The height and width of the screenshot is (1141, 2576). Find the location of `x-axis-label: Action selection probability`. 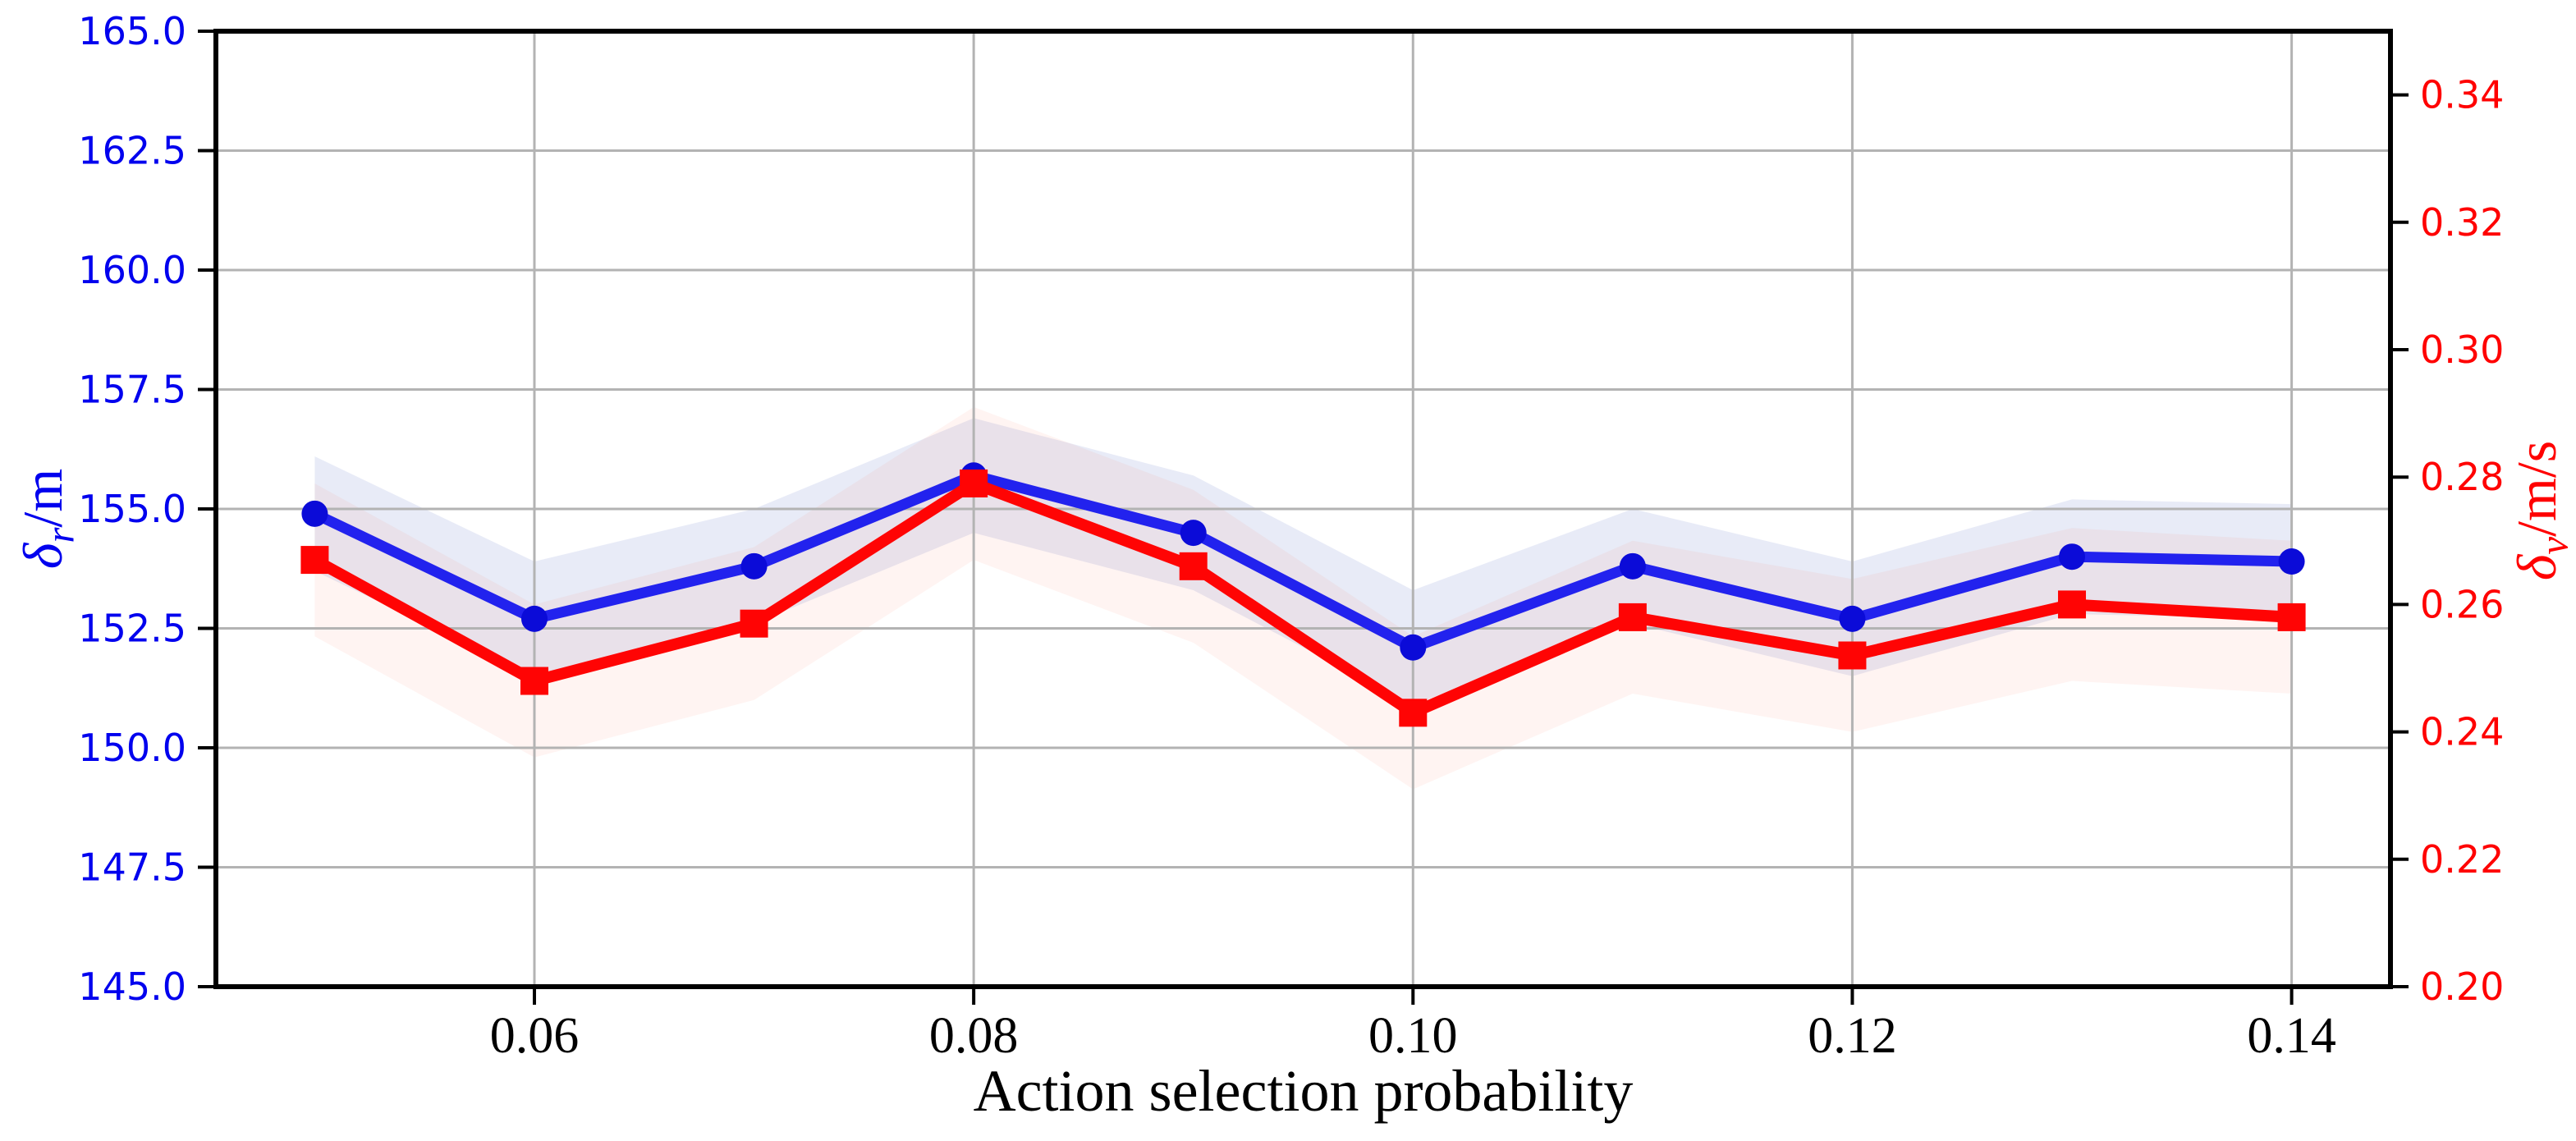

x-axis-label: Action selection probability is located at coordinates (1304, 1091).